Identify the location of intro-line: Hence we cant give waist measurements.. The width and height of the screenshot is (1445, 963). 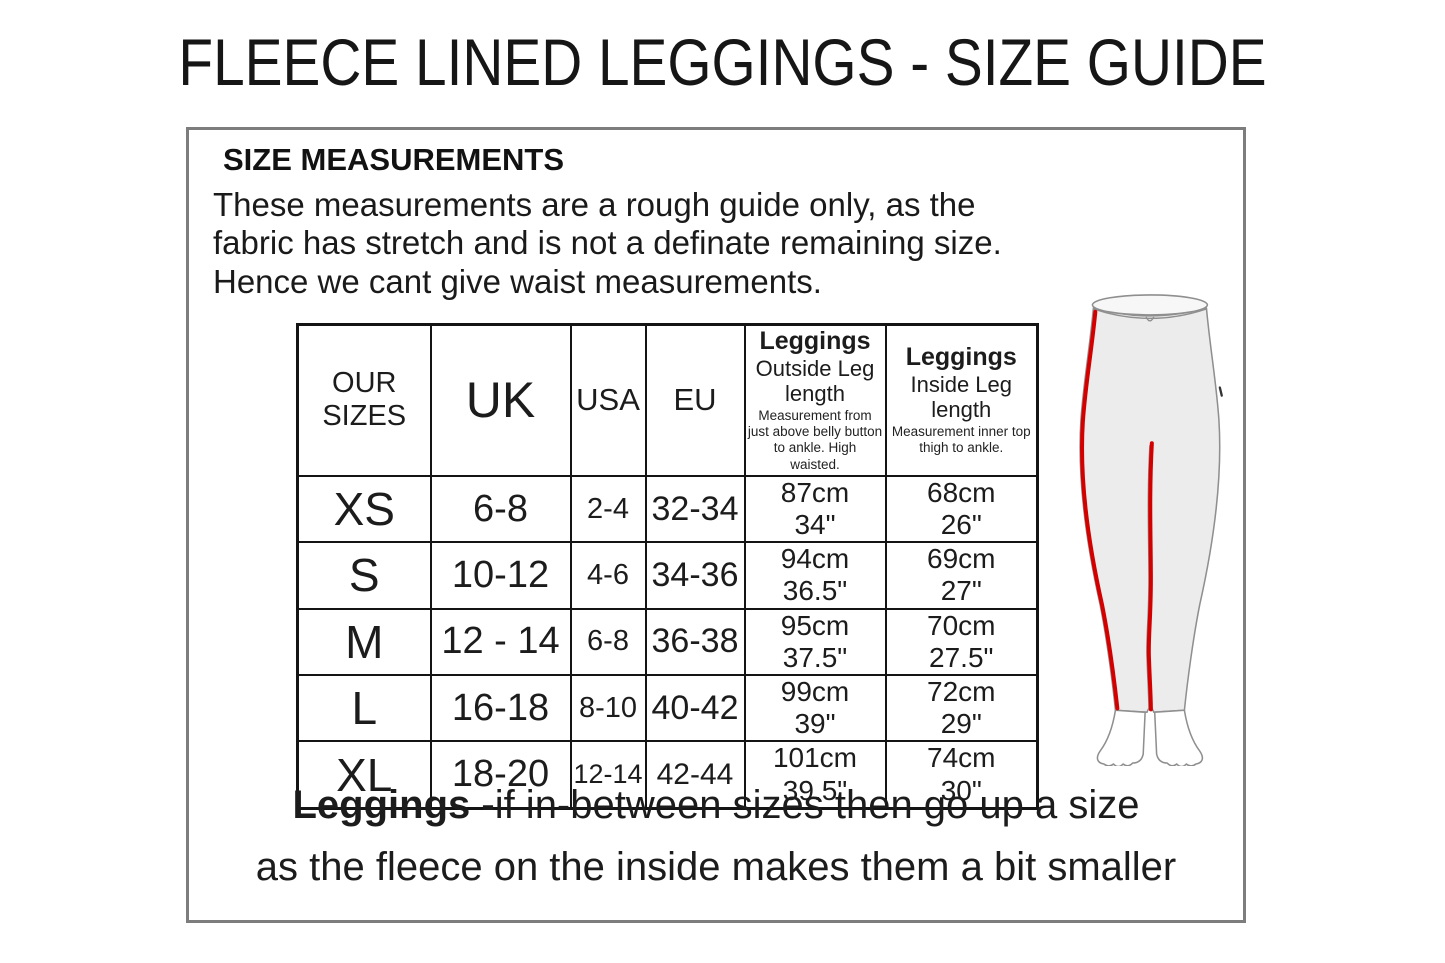
(517, 281).